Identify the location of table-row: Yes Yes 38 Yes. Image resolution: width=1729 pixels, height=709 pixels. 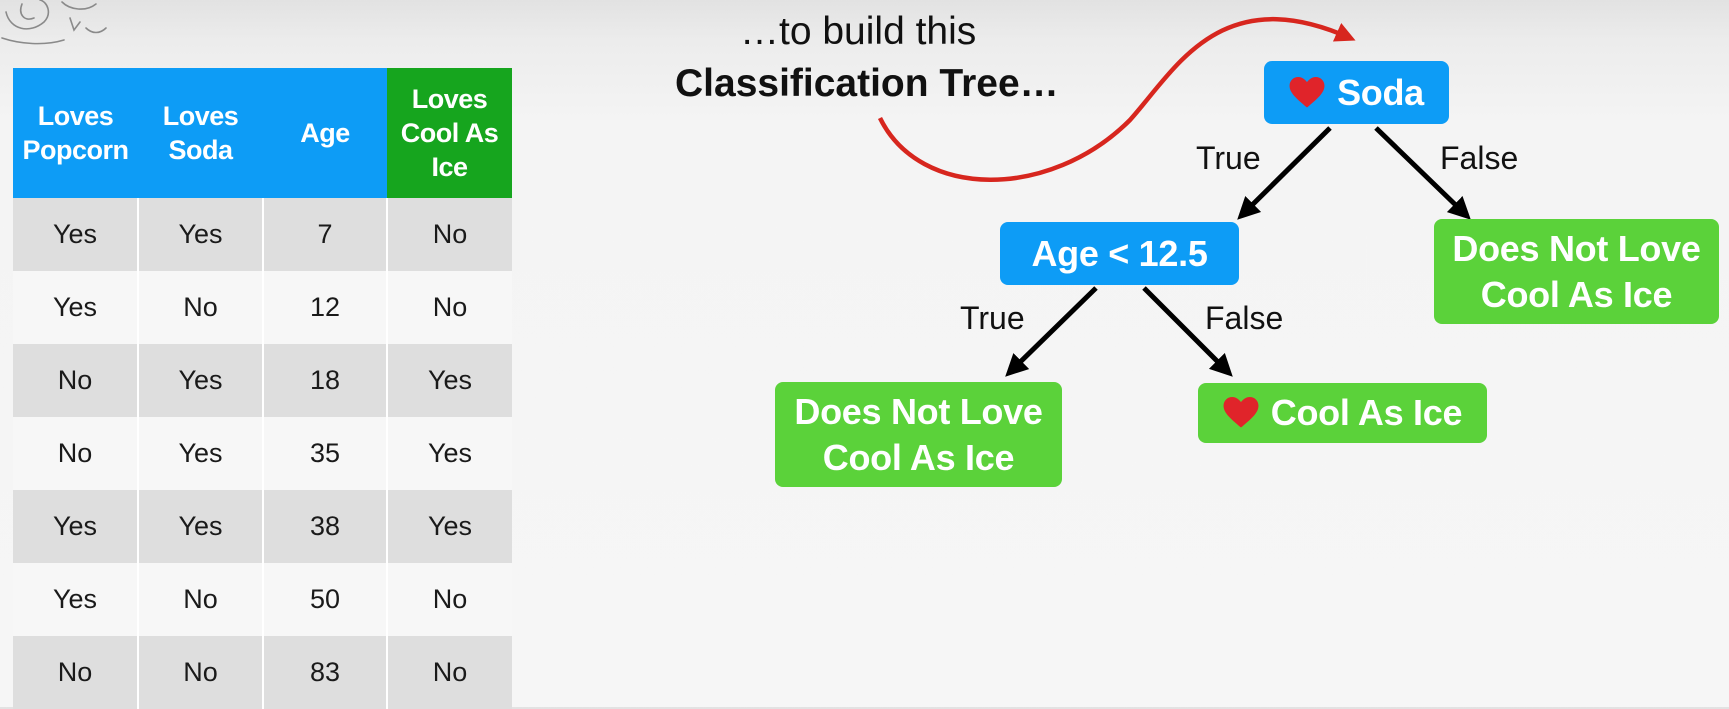
(262, 526).